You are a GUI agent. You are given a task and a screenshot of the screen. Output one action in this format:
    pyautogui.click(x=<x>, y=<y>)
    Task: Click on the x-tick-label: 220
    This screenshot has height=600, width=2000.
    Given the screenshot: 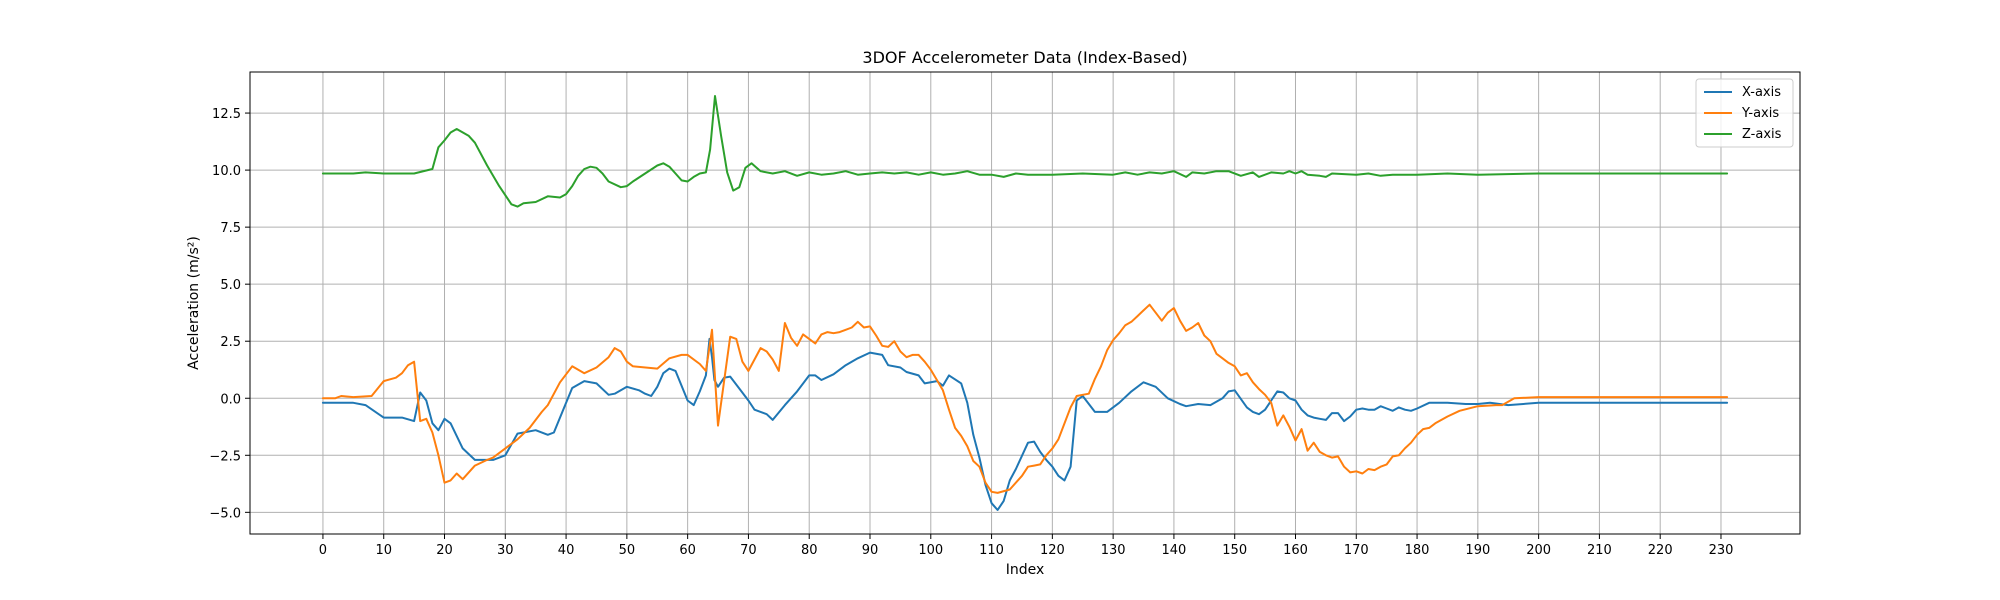 What is the action you would take?
    pyautogui.click(x=1660, y=550)
    